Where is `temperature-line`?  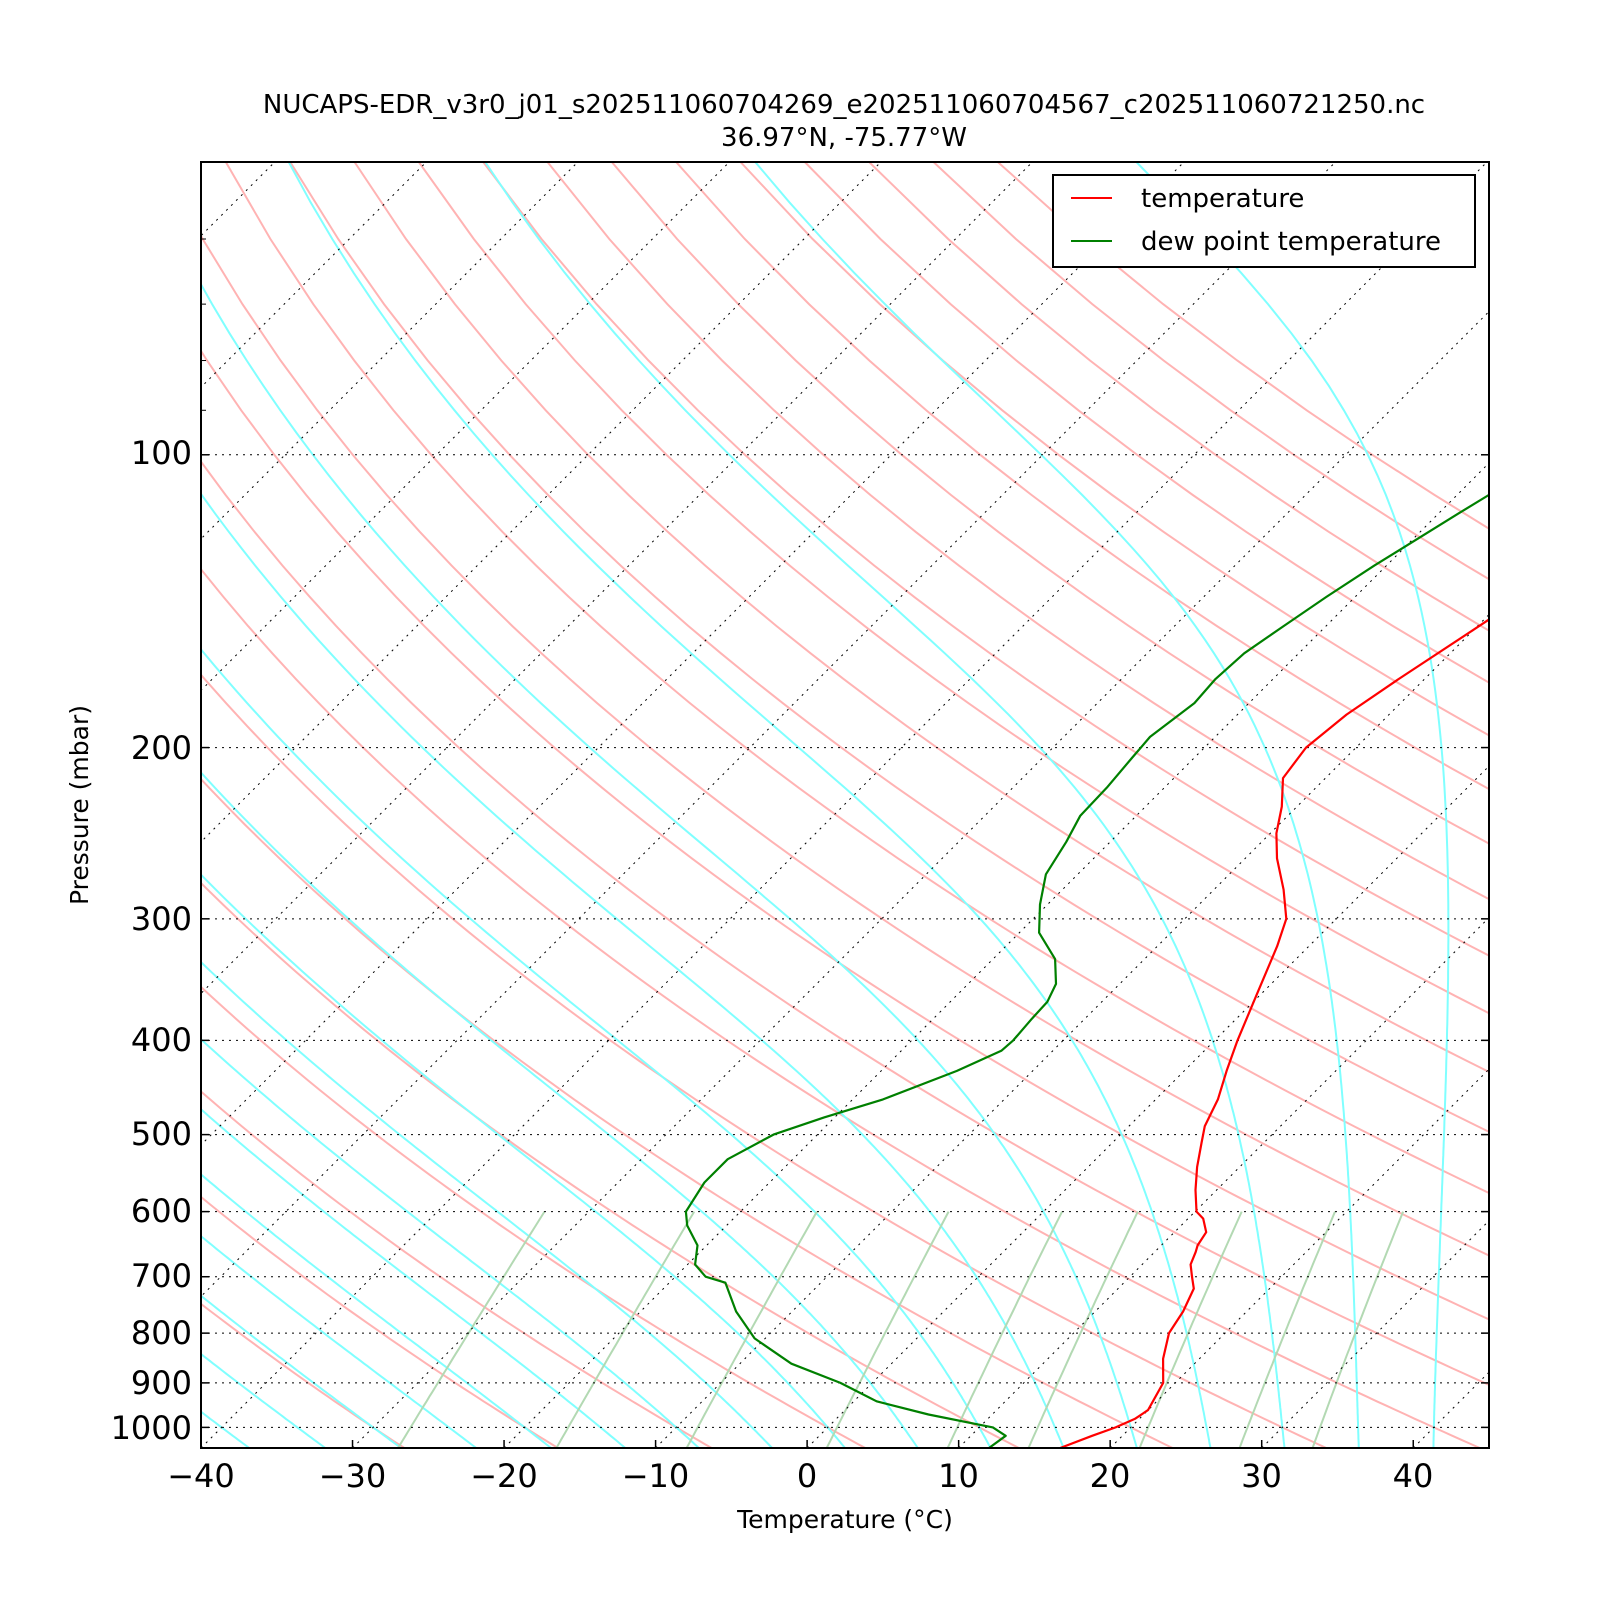
temperature-line is located at coordinates (1274, 1033).